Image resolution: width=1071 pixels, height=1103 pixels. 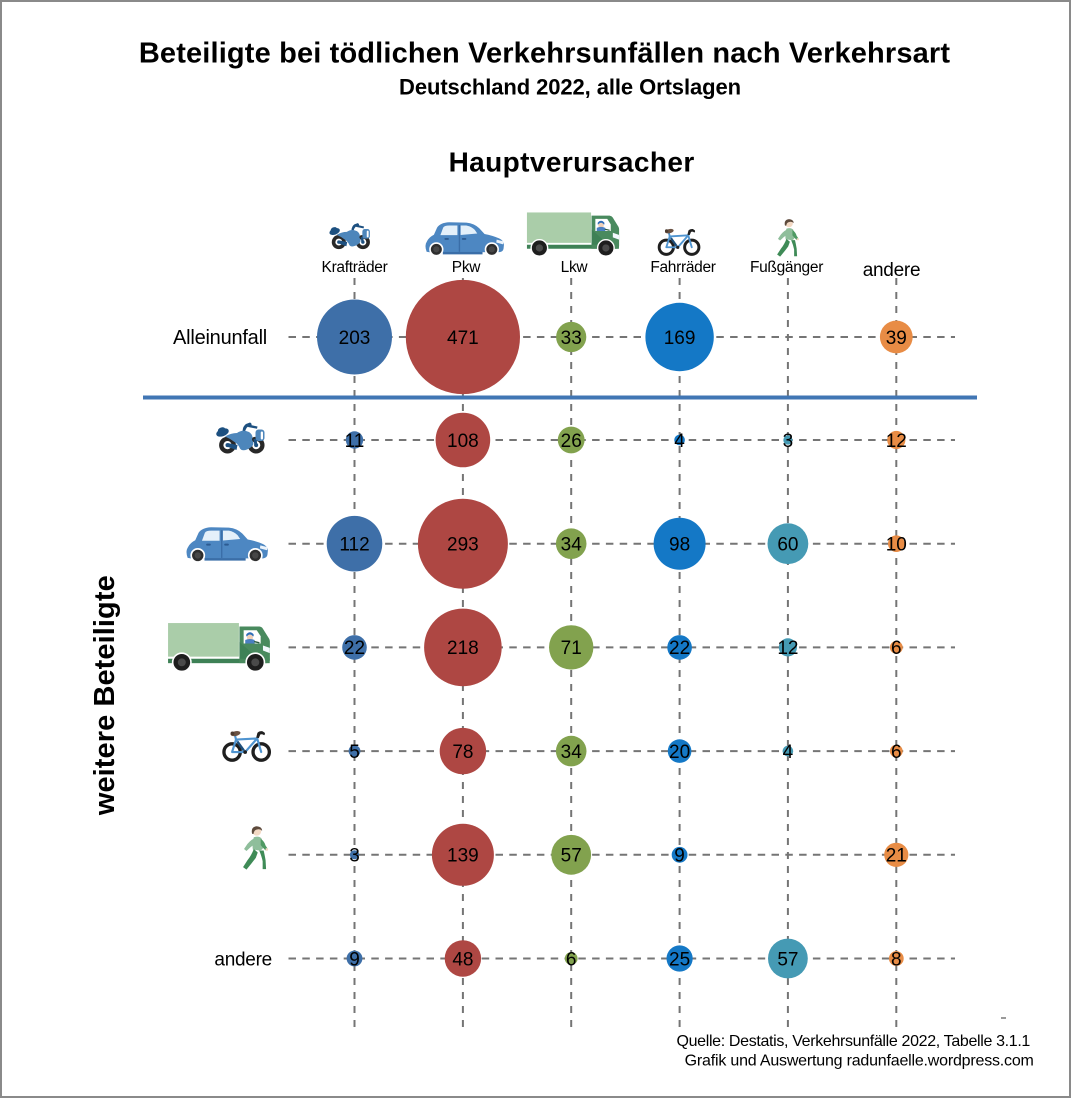 What do you see at coordinates (355, 338) in the screenshot?
I see `svg-text: 203` at bounding box center [355, 338].